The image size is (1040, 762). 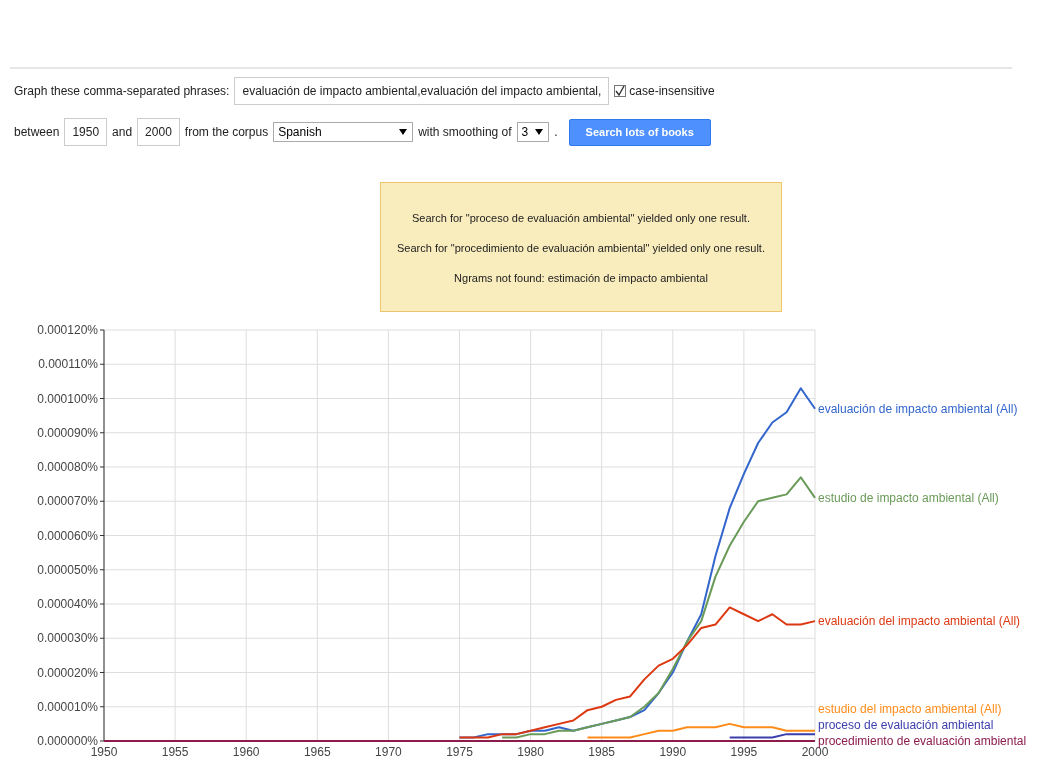 What do you see at coordinates (122, 91) in the screenshot?
I see `text: Graph these comma-separated phrases:` at bounding box center [122, 91].